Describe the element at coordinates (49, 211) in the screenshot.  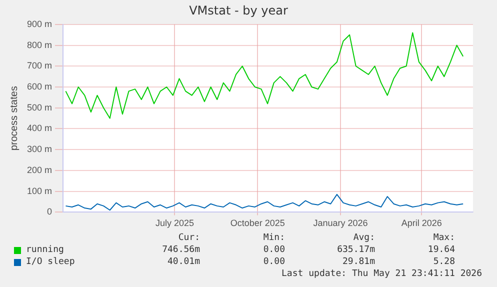
I see `y-tick-label: 0` at that location.